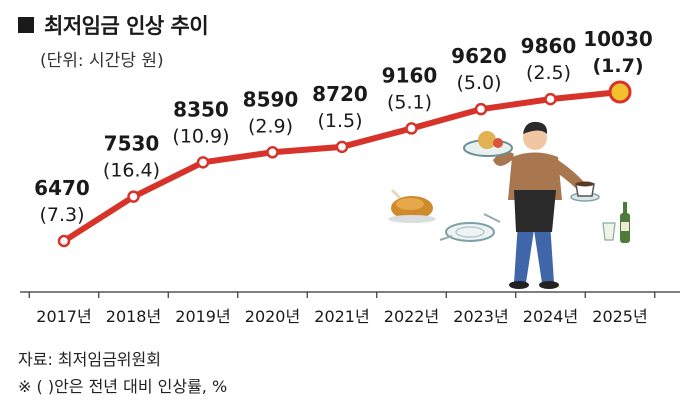 This screenshot has height=407, width=700. What do you see at coordinates (342, 295) in the screenshot?
I see `x-axis-ticks` at bounding box center [342, 295].